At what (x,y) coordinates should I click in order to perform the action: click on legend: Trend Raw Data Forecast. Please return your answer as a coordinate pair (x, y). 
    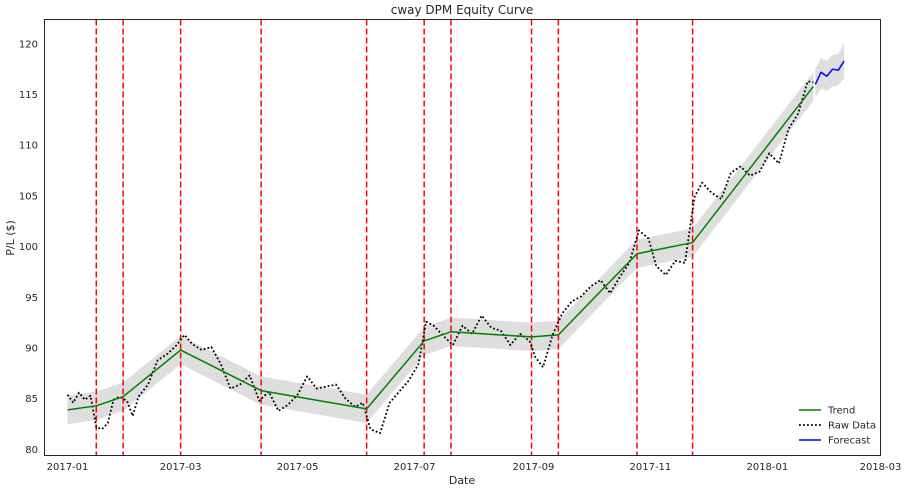
    Looking at the image, I should click on (837, 426).